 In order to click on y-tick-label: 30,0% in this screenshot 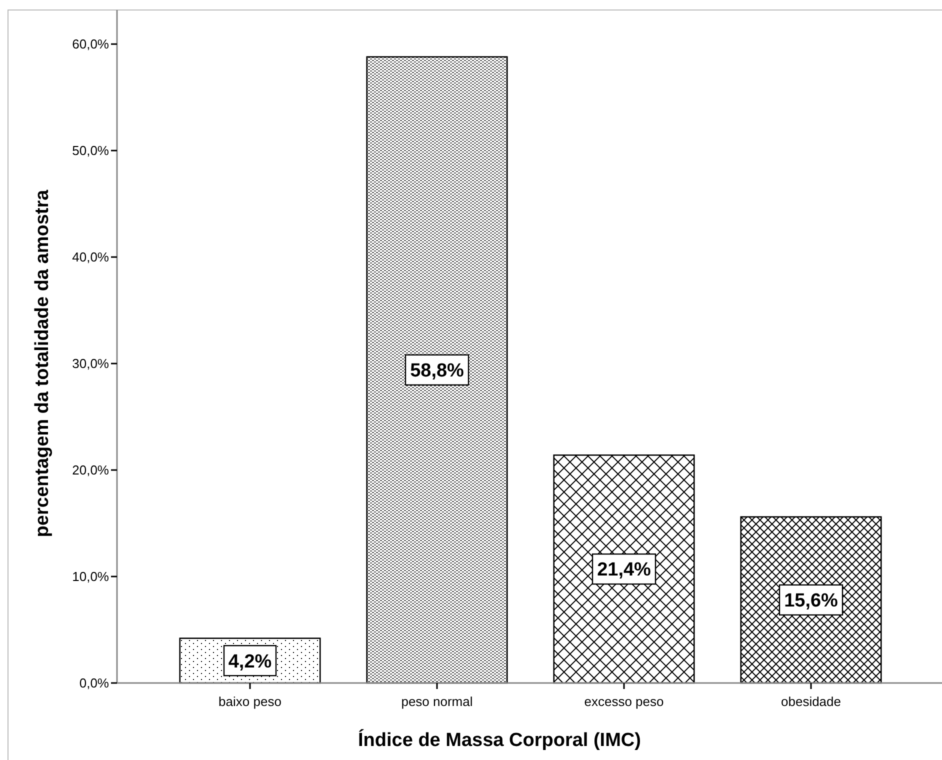, I will do `click(91, 364)`.